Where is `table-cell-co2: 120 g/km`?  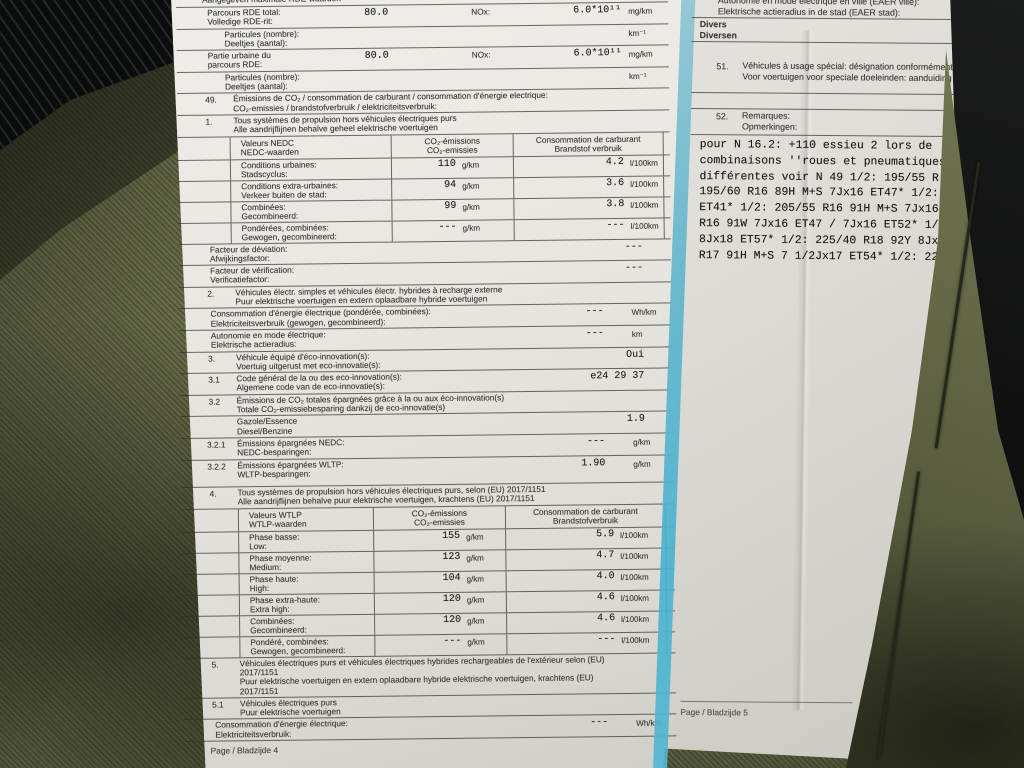
table-cell-co2: 120 g/km is located at coordinates (441, 623).